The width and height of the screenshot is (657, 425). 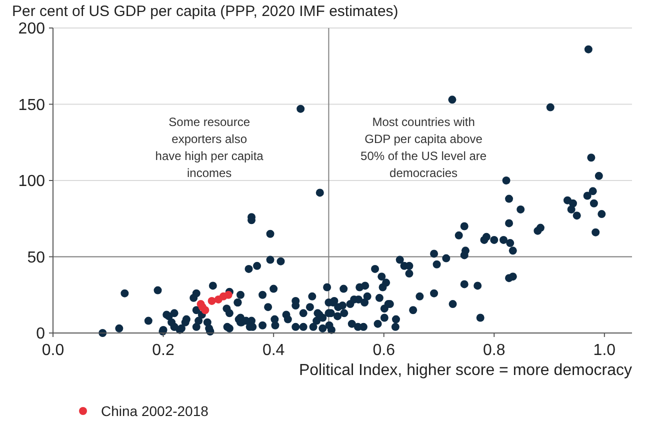 I want to click on annotation: Most countries with GDP per capita above 50% of the US level are democracies, so click(x=423, y=147).